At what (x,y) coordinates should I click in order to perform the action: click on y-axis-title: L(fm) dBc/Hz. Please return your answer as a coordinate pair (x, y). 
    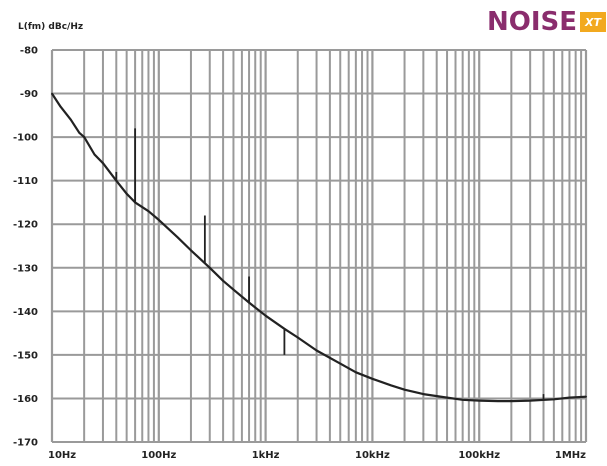
    Looking at the image, I should click on (50, 27).